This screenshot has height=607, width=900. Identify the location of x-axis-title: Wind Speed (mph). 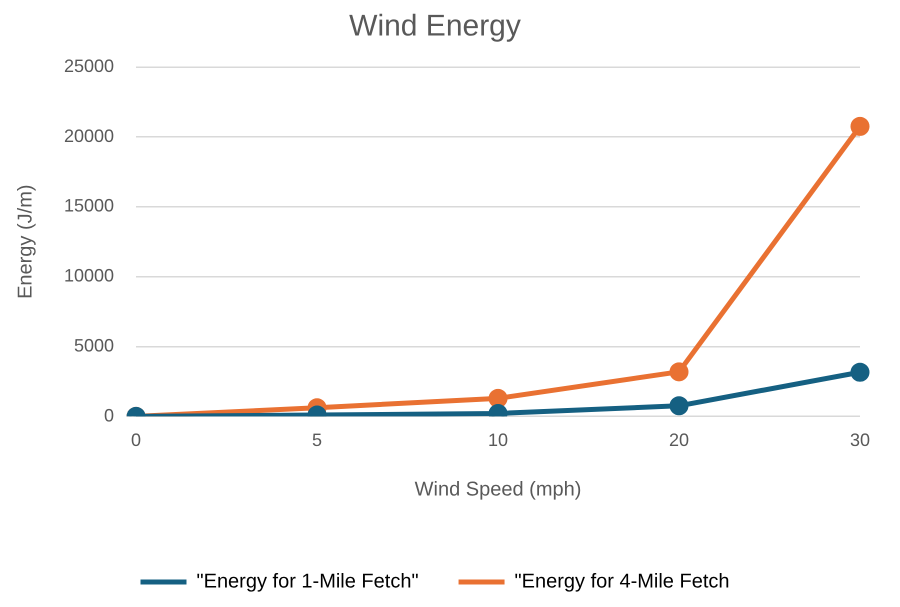
(498, 489).